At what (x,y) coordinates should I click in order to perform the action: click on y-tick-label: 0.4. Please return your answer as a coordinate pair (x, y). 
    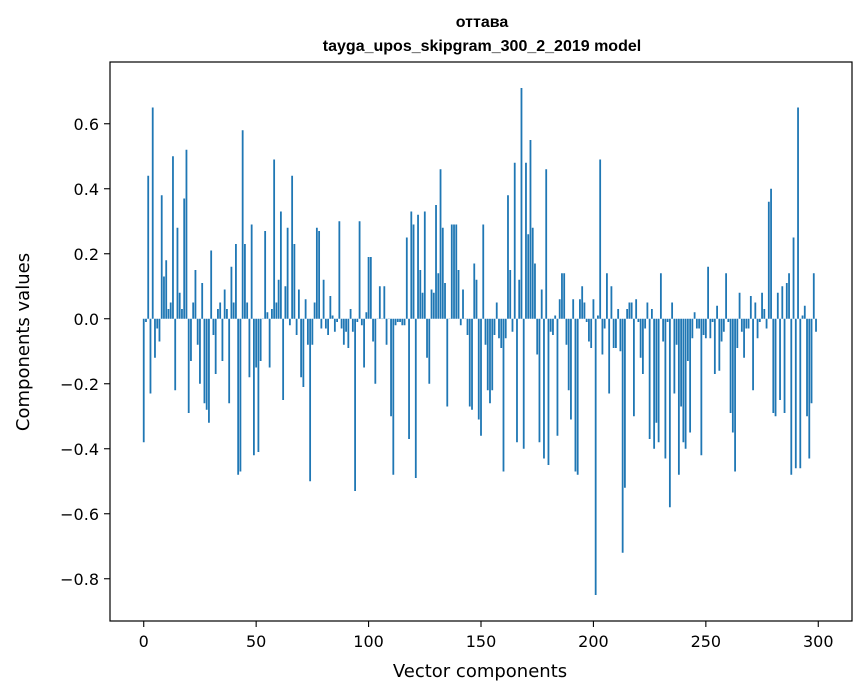
    Looking at the image, I should click on (86, 189).